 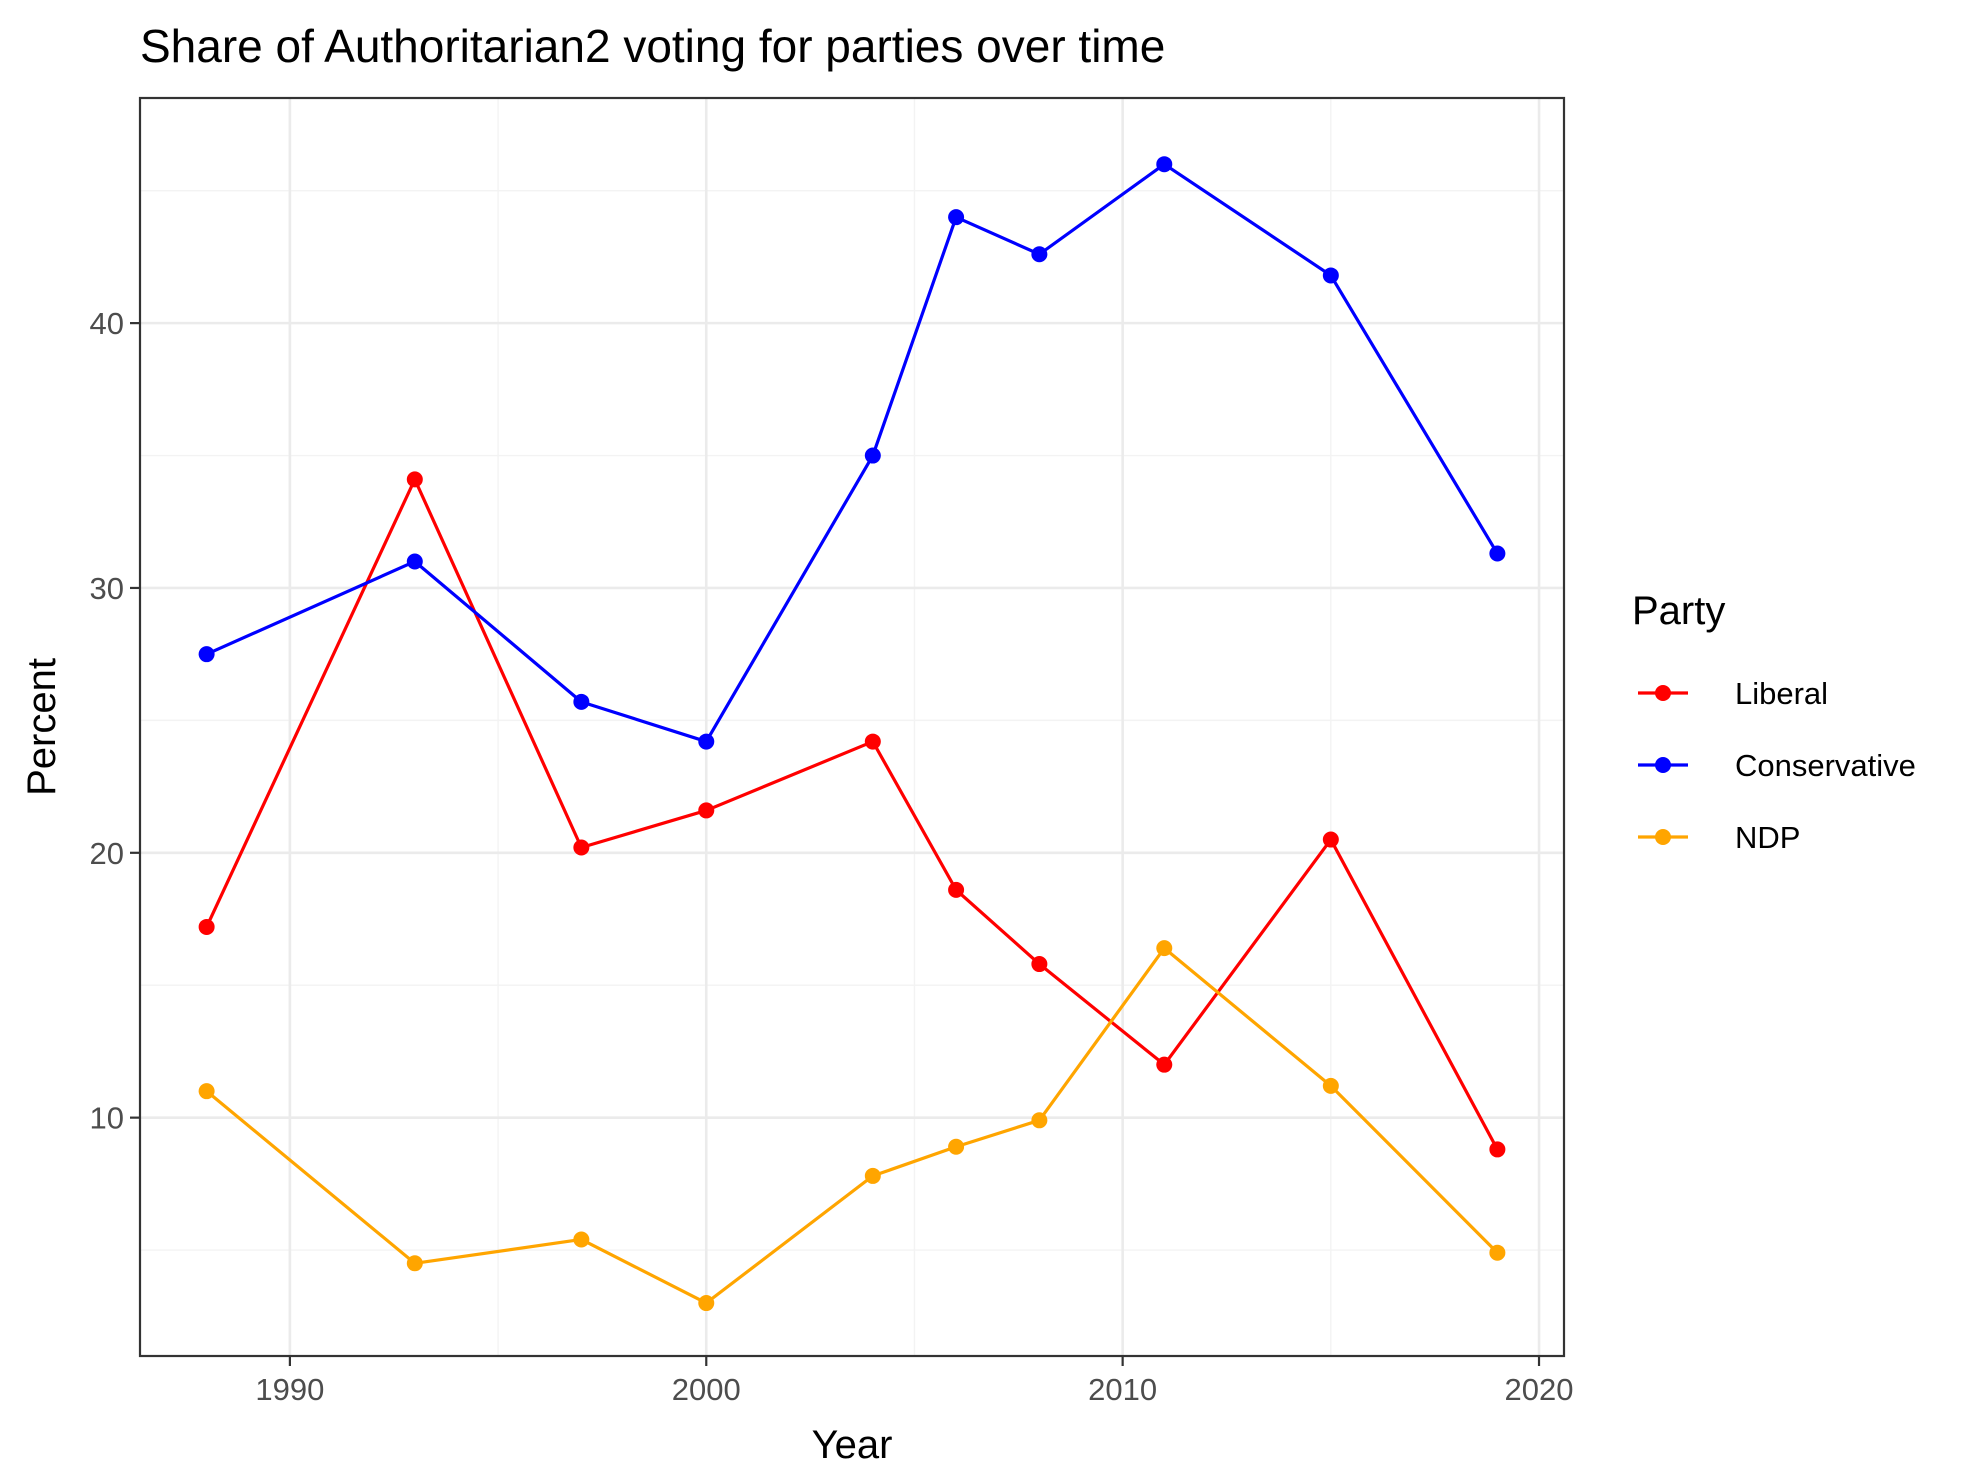 I want to click on y-axis-title: Percent, so click(x=42, y=727).